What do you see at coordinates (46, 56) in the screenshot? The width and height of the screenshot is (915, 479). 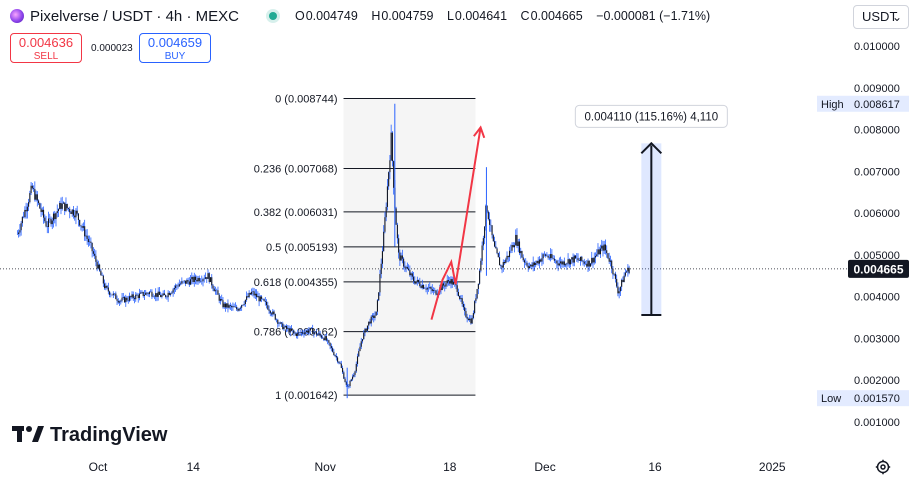 I see `sell-label: SELL` at bounding box center [46, 56].